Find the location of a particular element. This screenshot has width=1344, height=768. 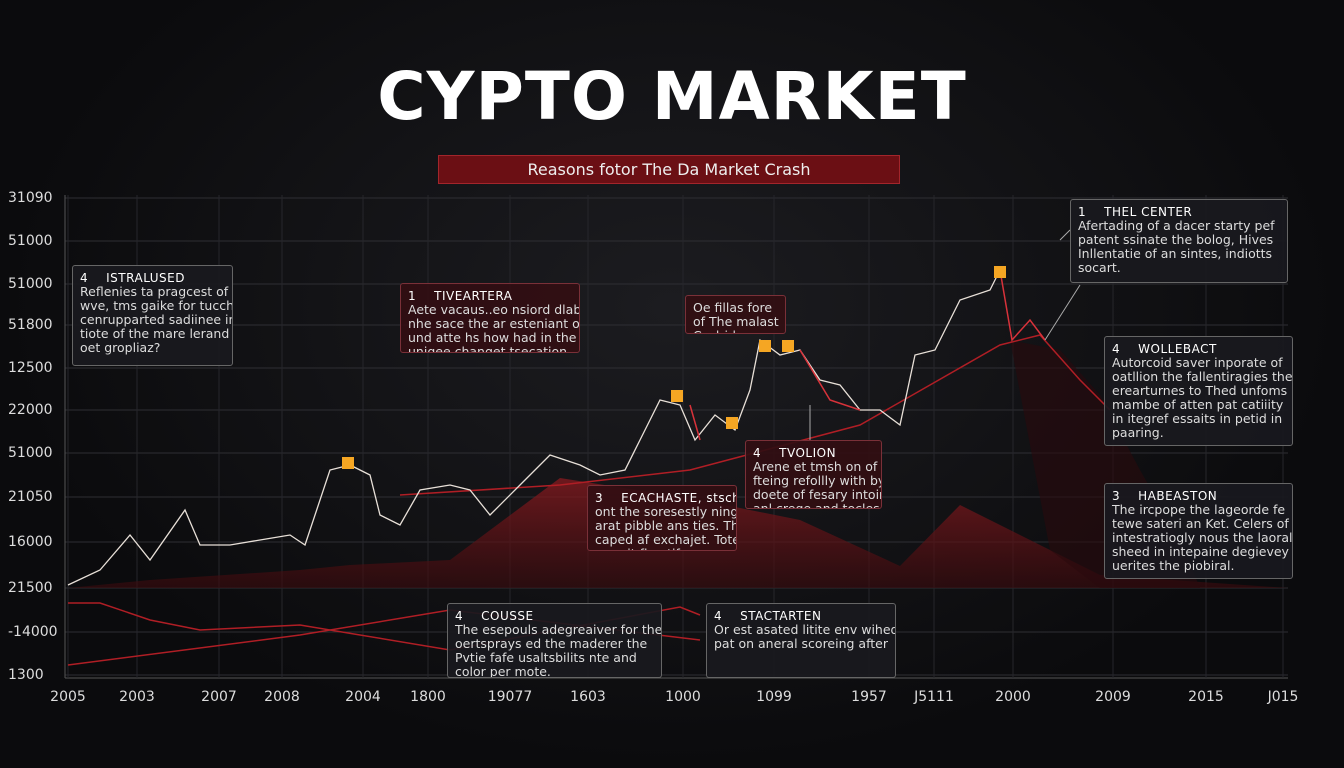

callout-line: Autorcoid saver inporate of is located at coordinates (1197, 362).